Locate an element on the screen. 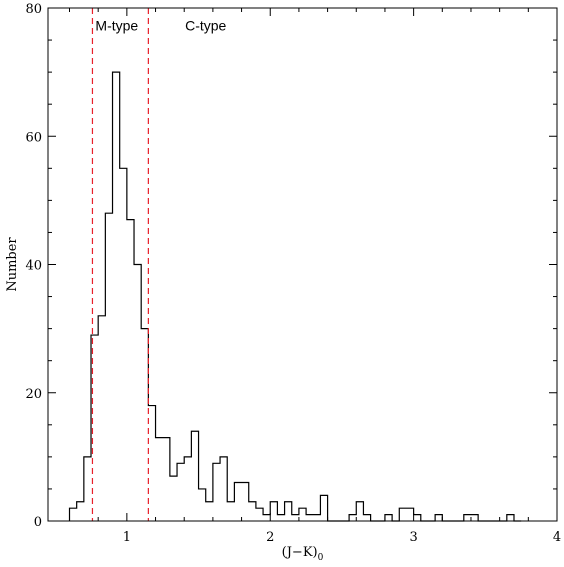 The image size is (564, 567). y-axis-title: Number is located at coordinates (12, 264).